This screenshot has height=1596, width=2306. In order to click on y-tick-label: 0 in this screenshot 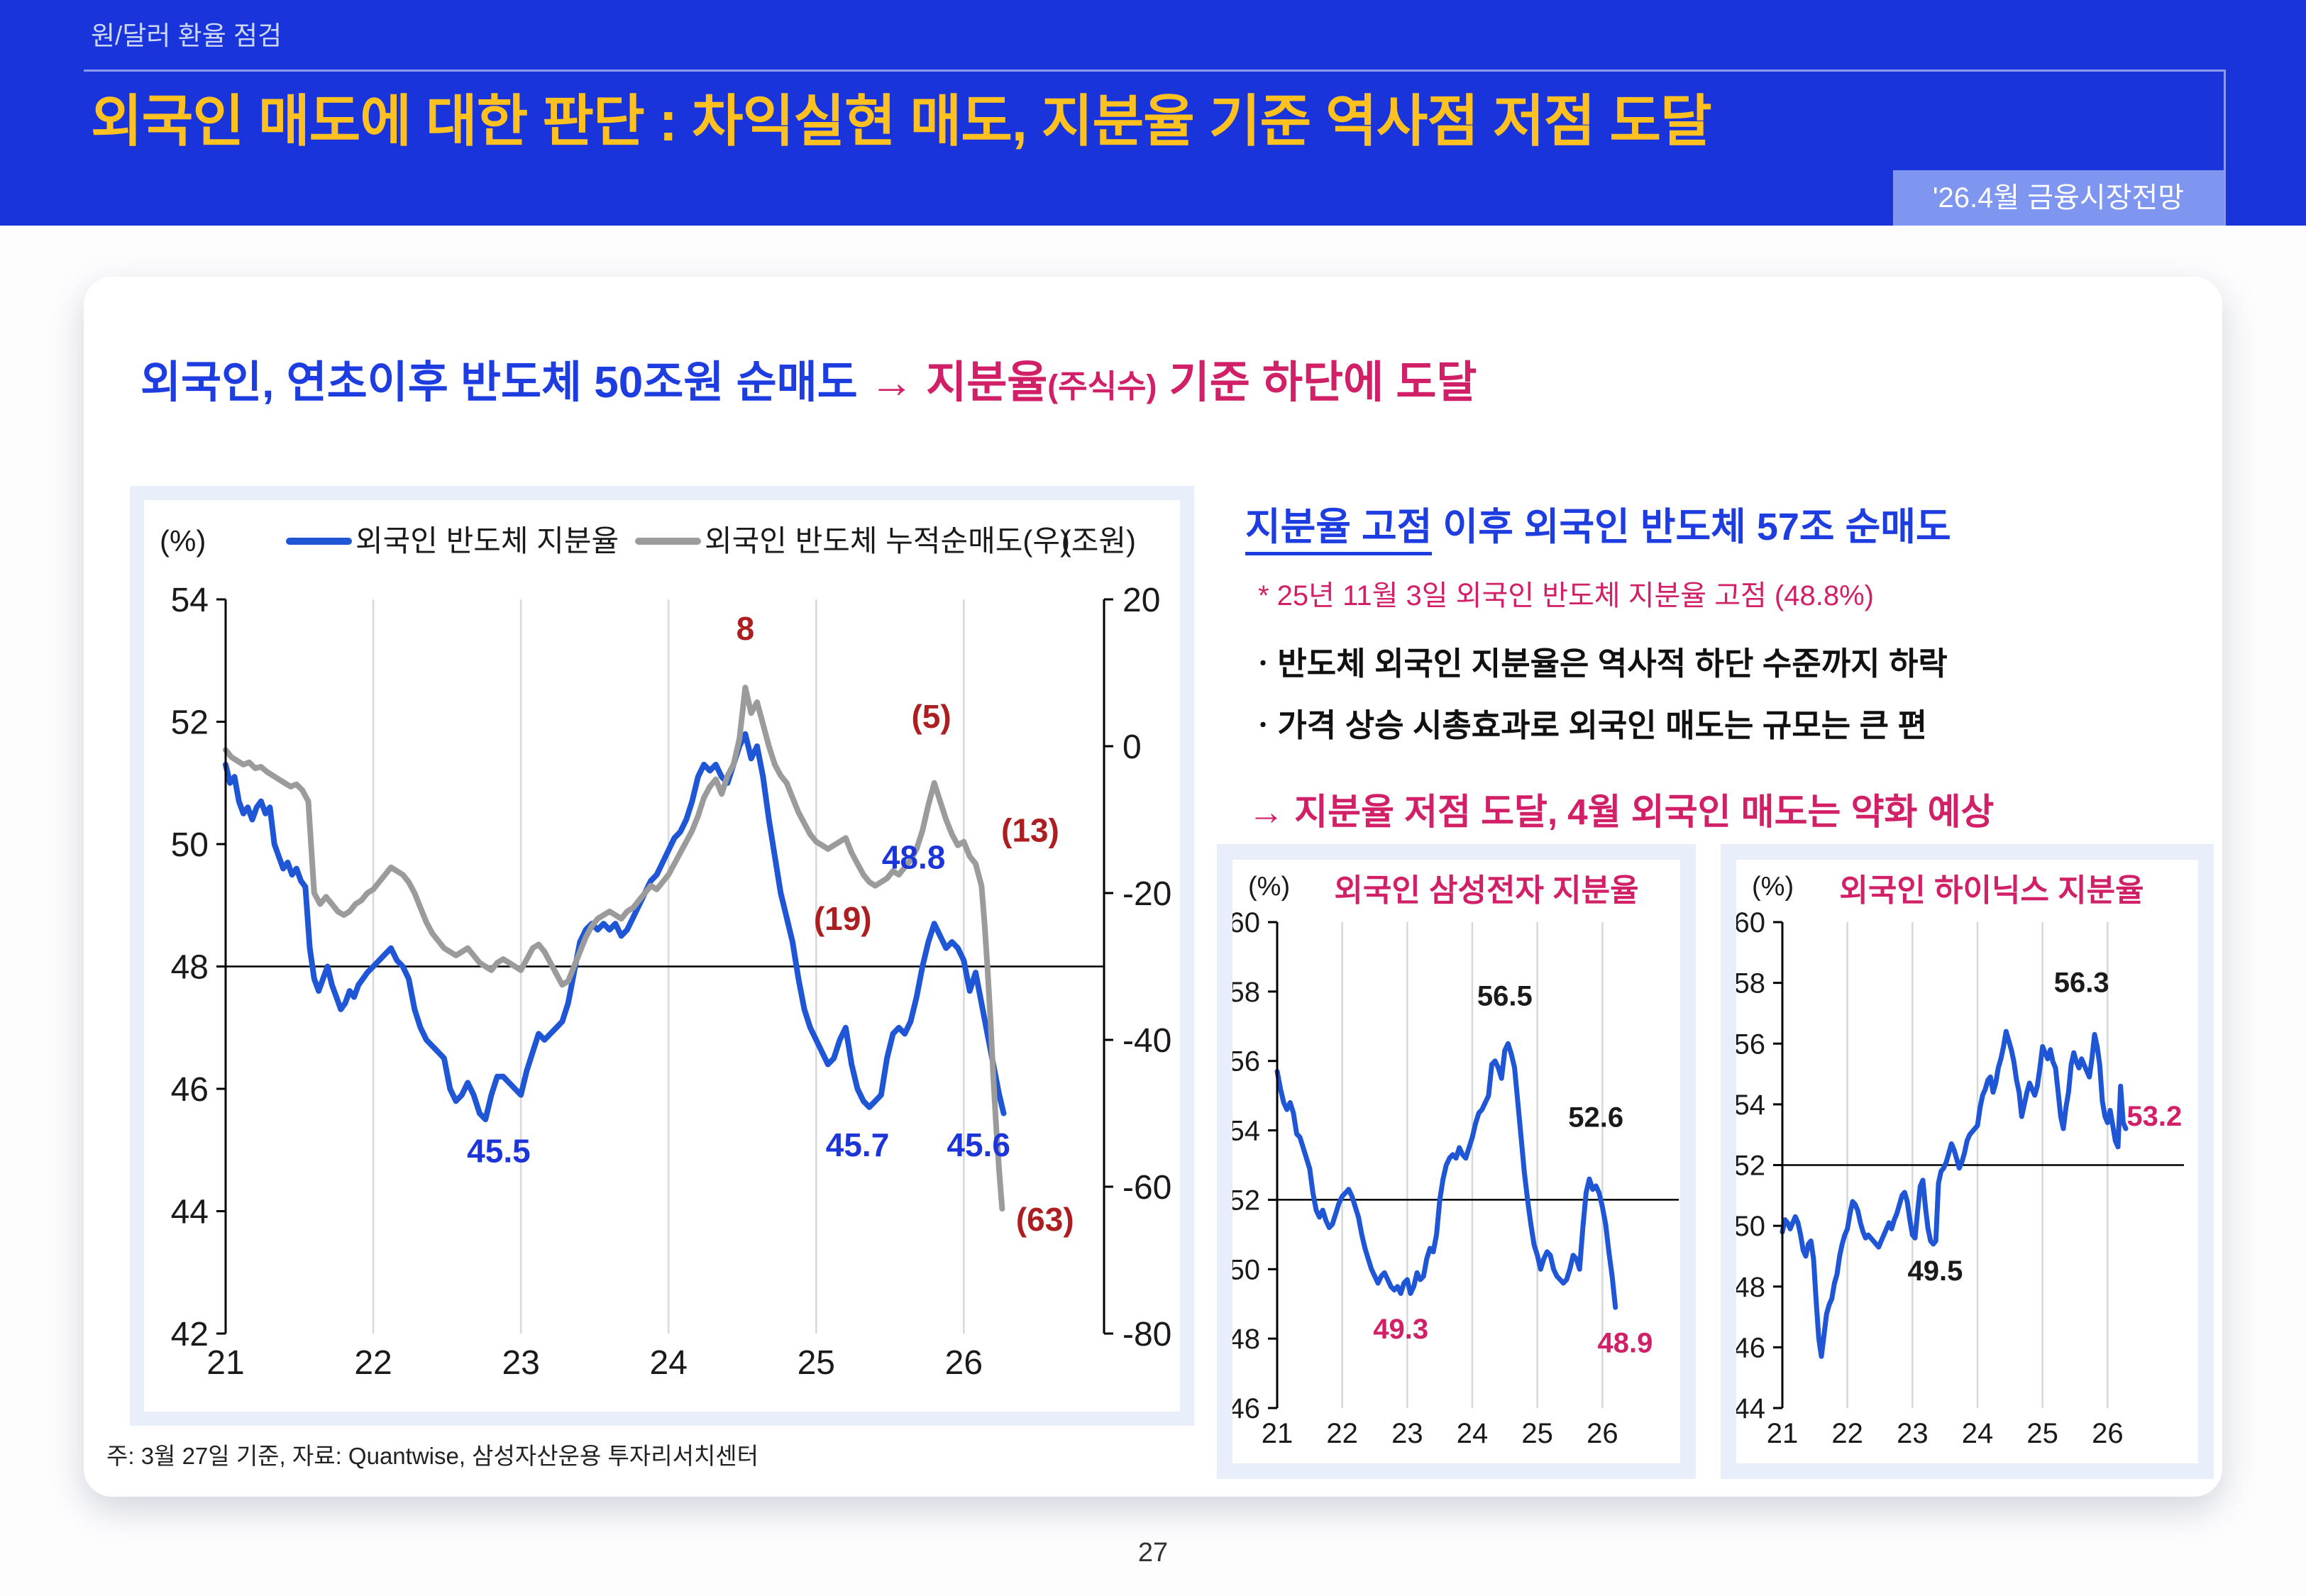, I will do `click(1132, 747)`.